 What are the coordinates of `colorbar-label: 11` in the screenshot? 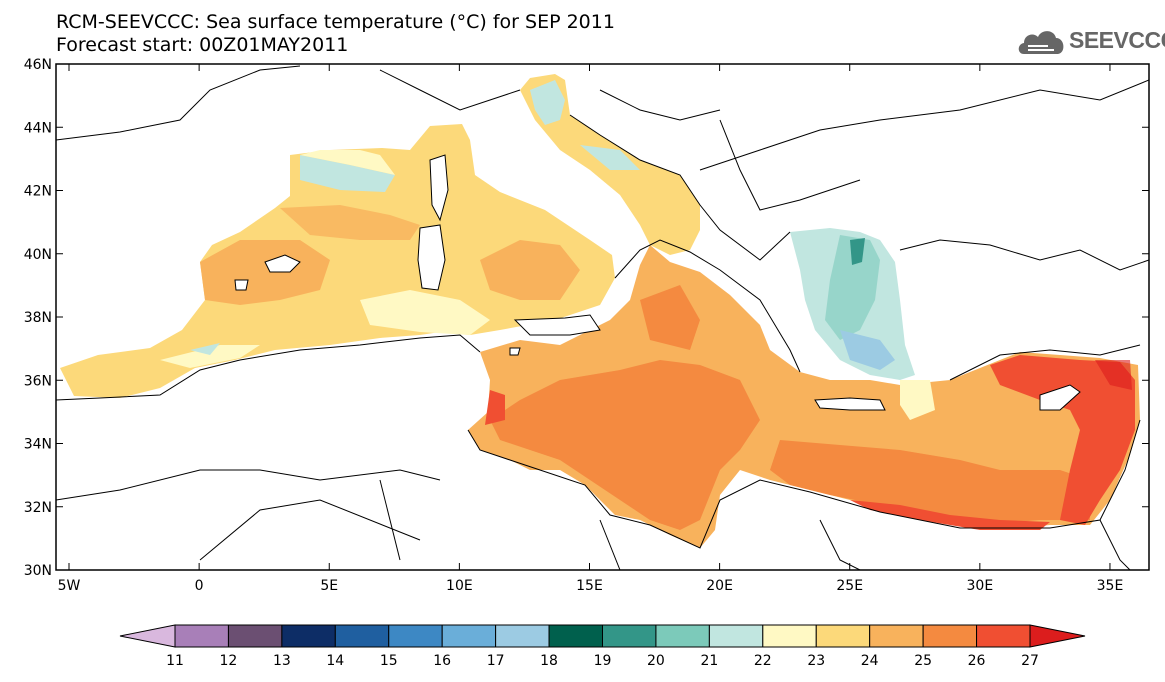 It's located at (175, 661).